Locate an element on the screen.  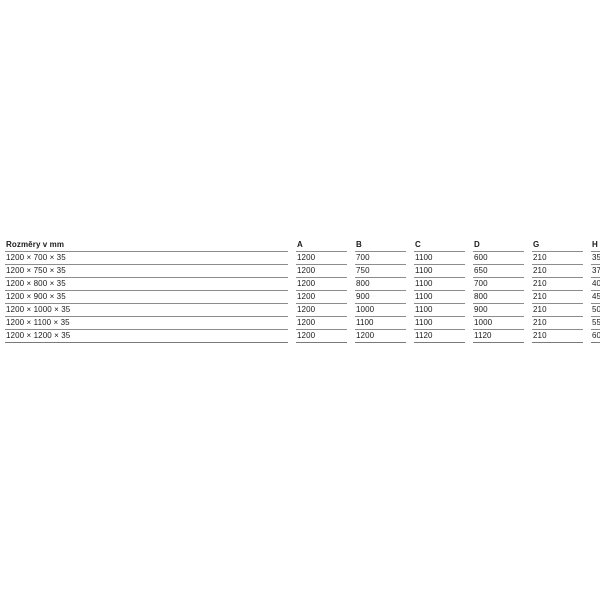
cell-b: 700 is located at coordinates (380, 258).